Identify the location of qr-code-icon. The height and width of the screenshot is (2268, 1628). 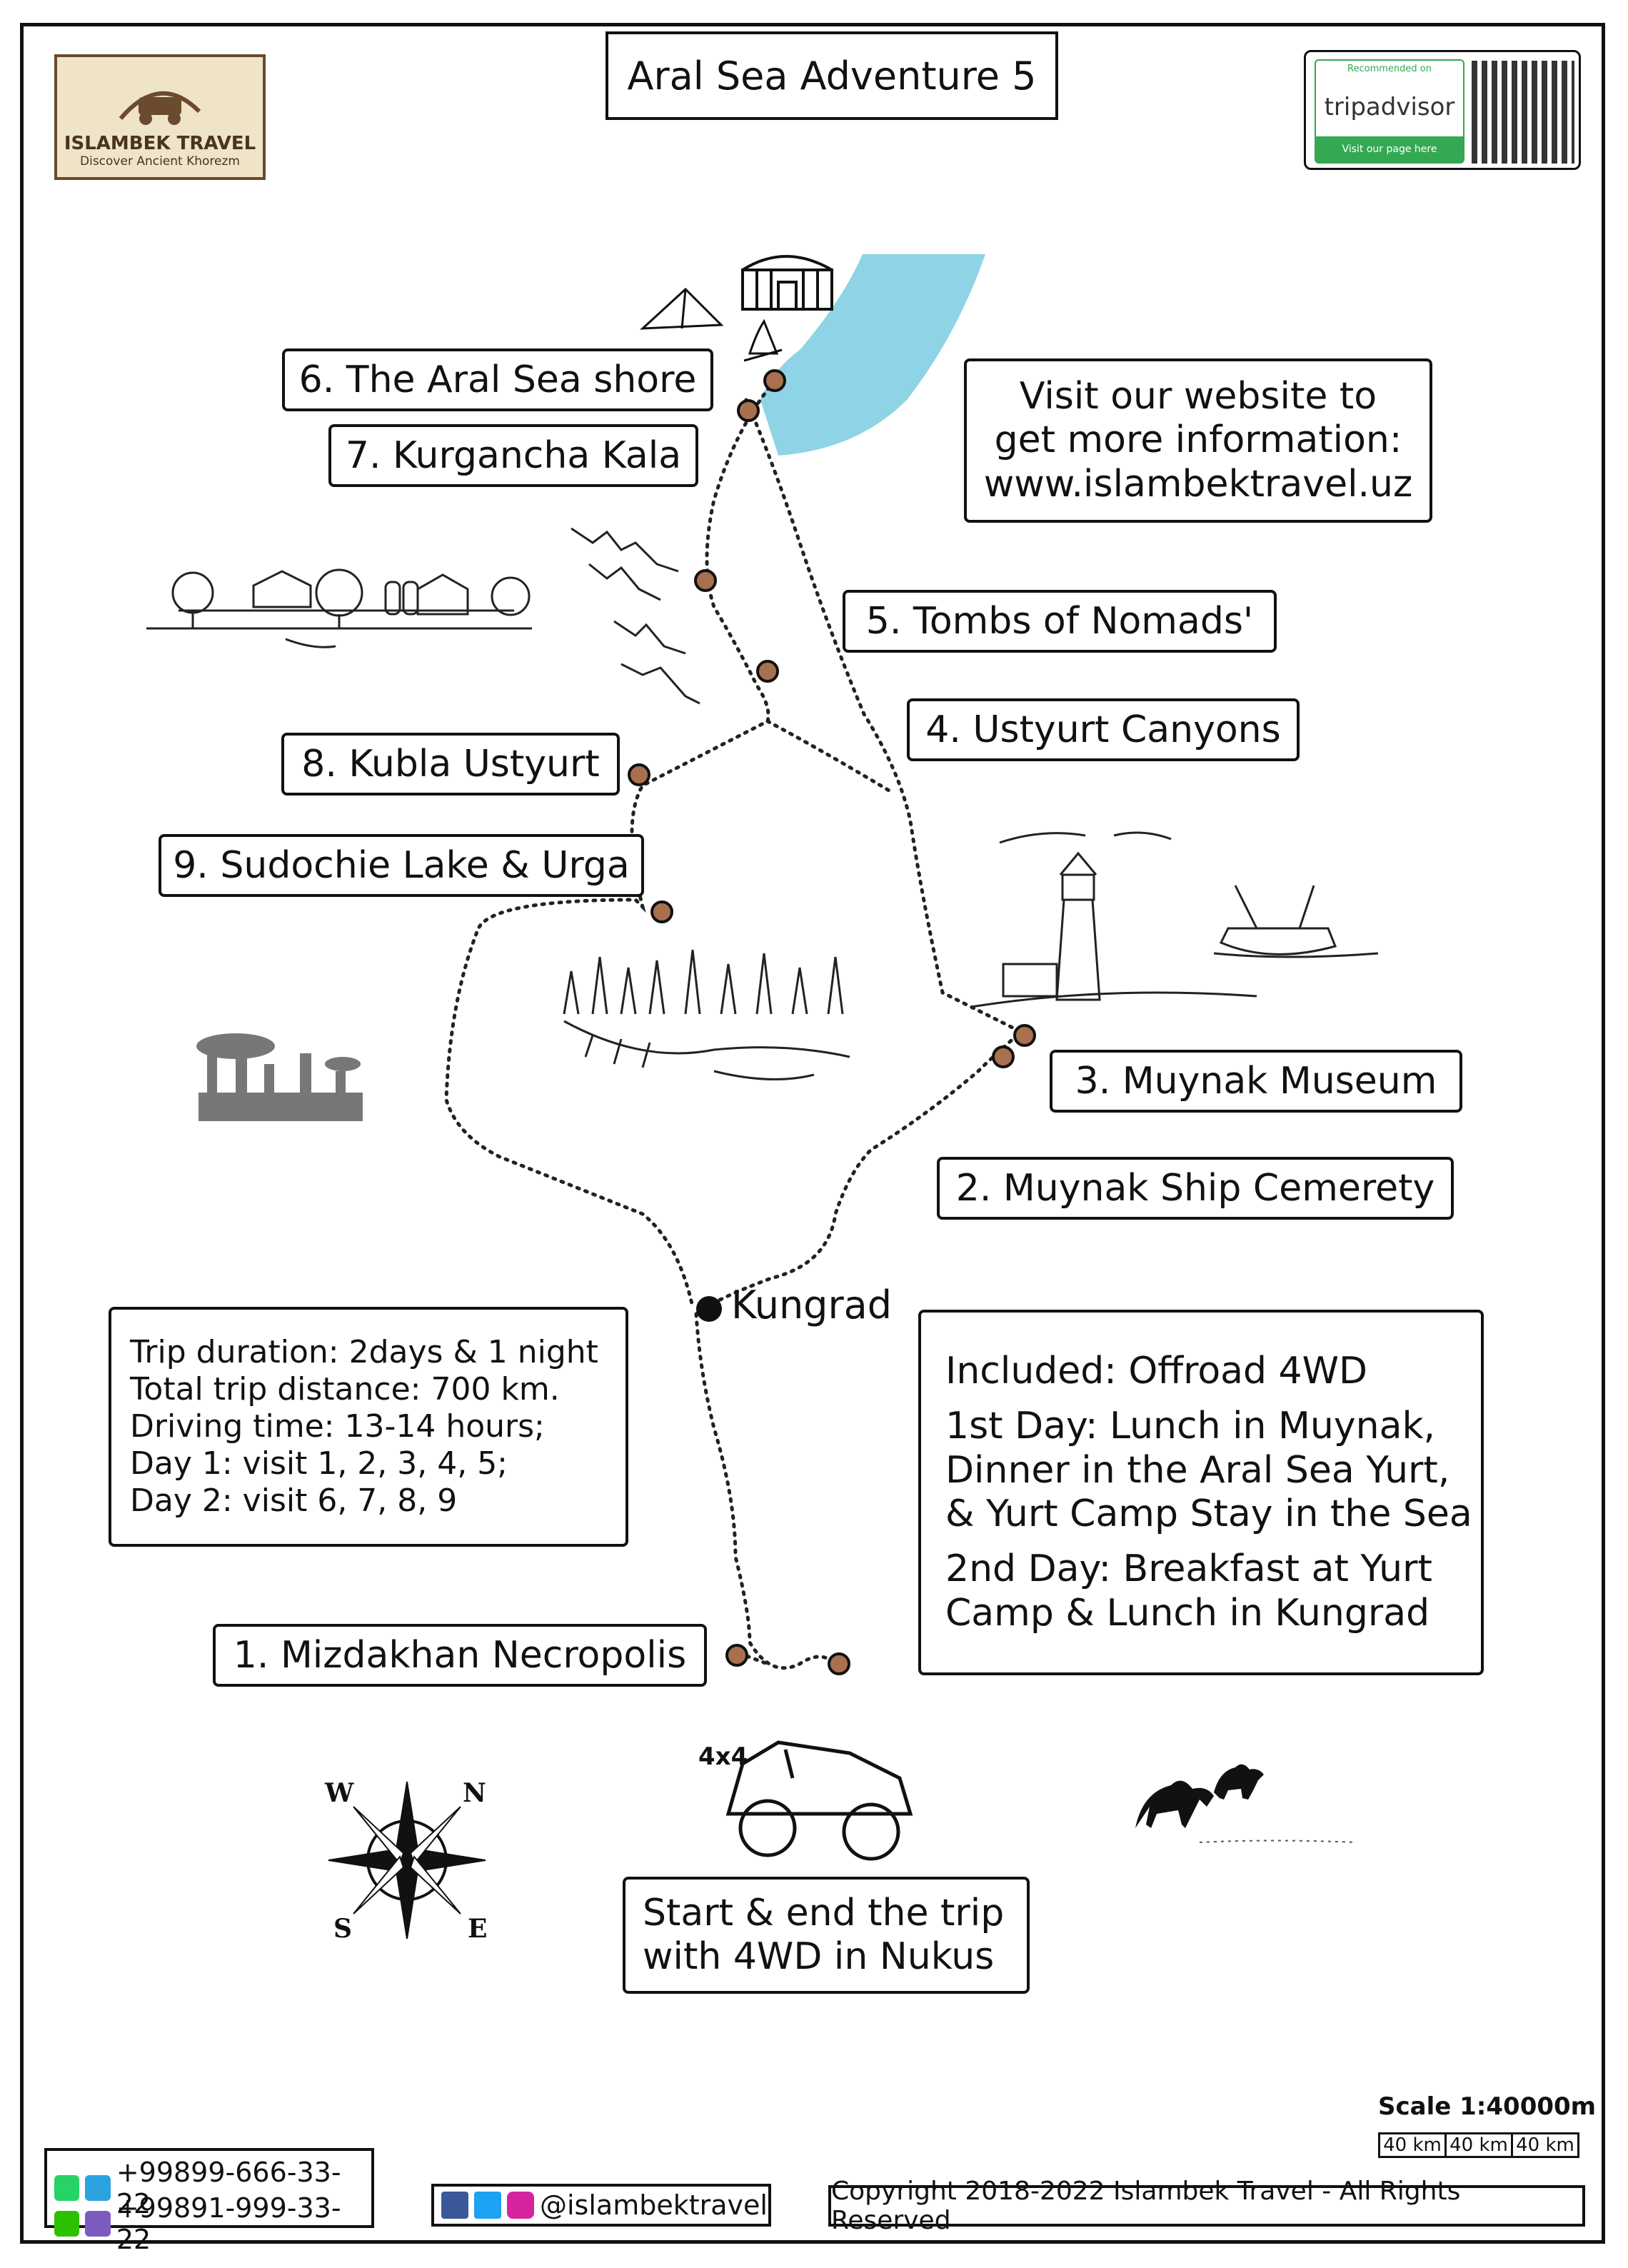
(1523, 112).